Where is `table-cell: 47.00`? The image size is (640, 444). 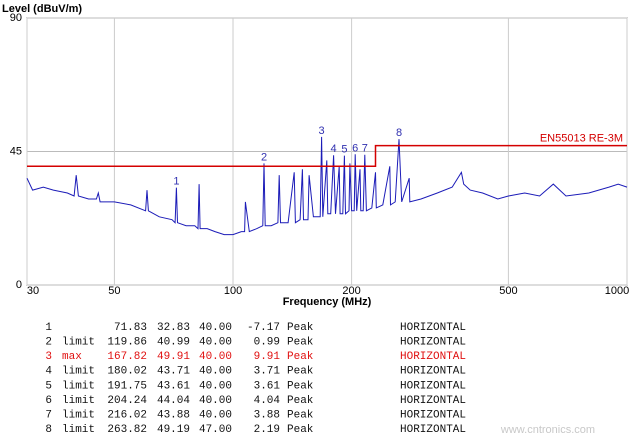 table-cell: 47.00 is located at coordinates (215, 430).